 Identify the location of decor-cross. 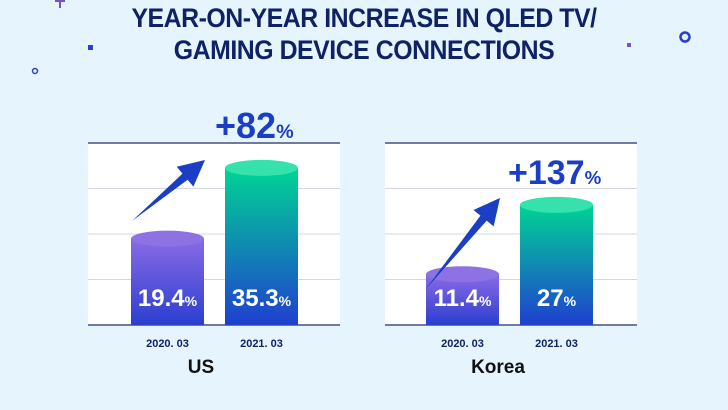
(60, 4).